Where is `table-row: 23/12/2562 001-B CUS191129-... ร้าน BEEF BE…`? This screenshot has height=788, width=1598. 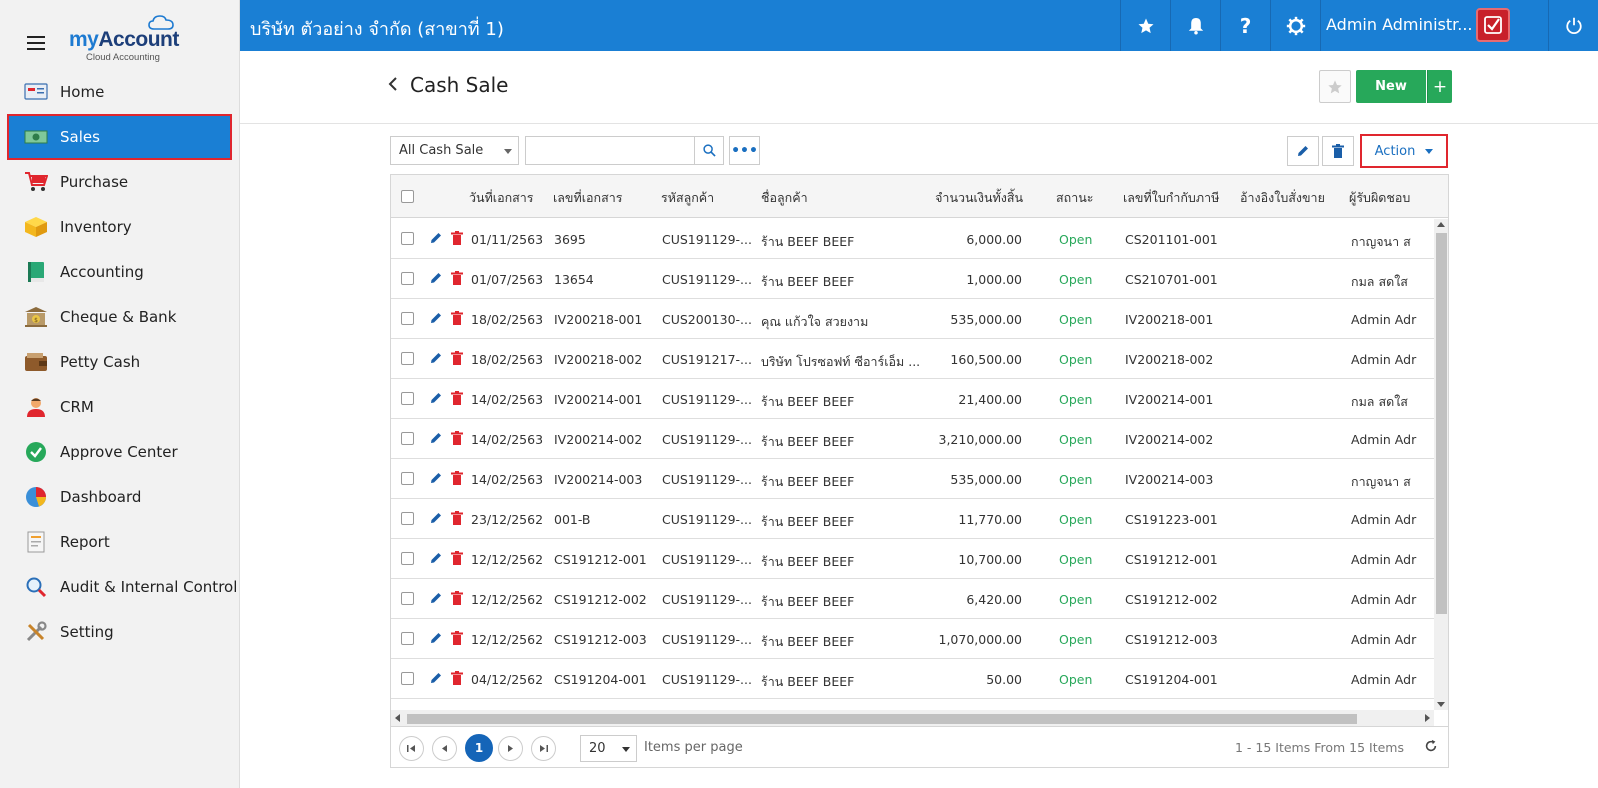 table-row: 23/12/2562 001-B CUS191129-... ร้าน BEEF BE… is located at coordinates (912, 519).